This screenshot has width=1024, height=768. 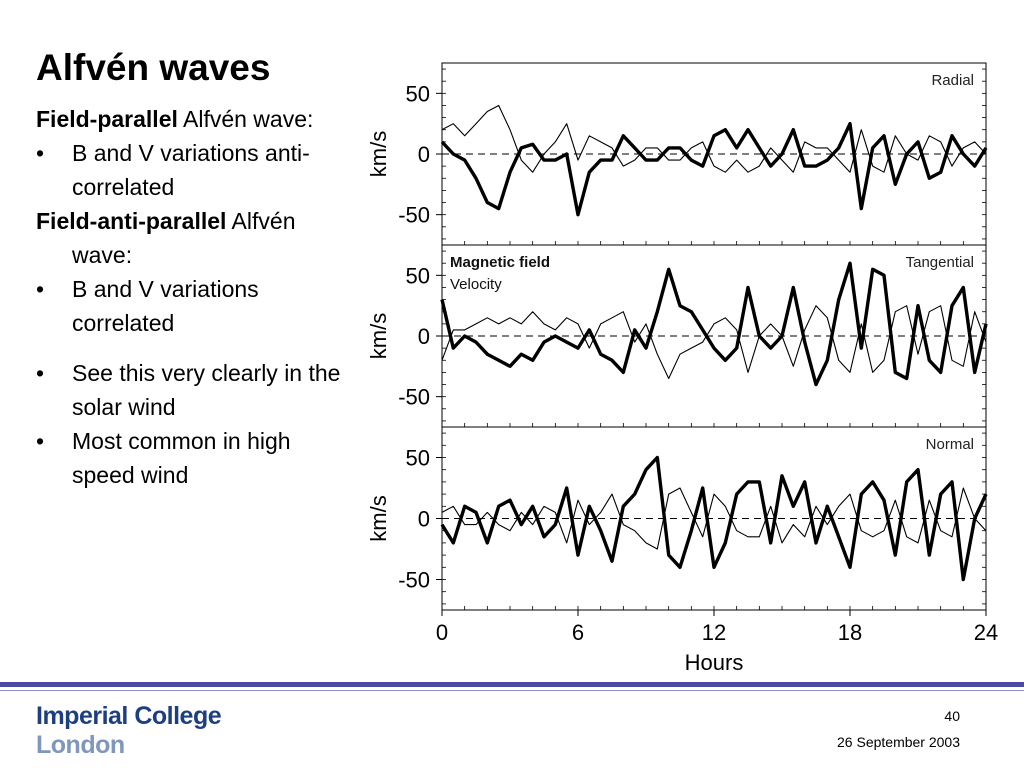 What do you see at coordinates (196, 348) in the screenshot?
I see `spacer` at bounding box center [196, 348].